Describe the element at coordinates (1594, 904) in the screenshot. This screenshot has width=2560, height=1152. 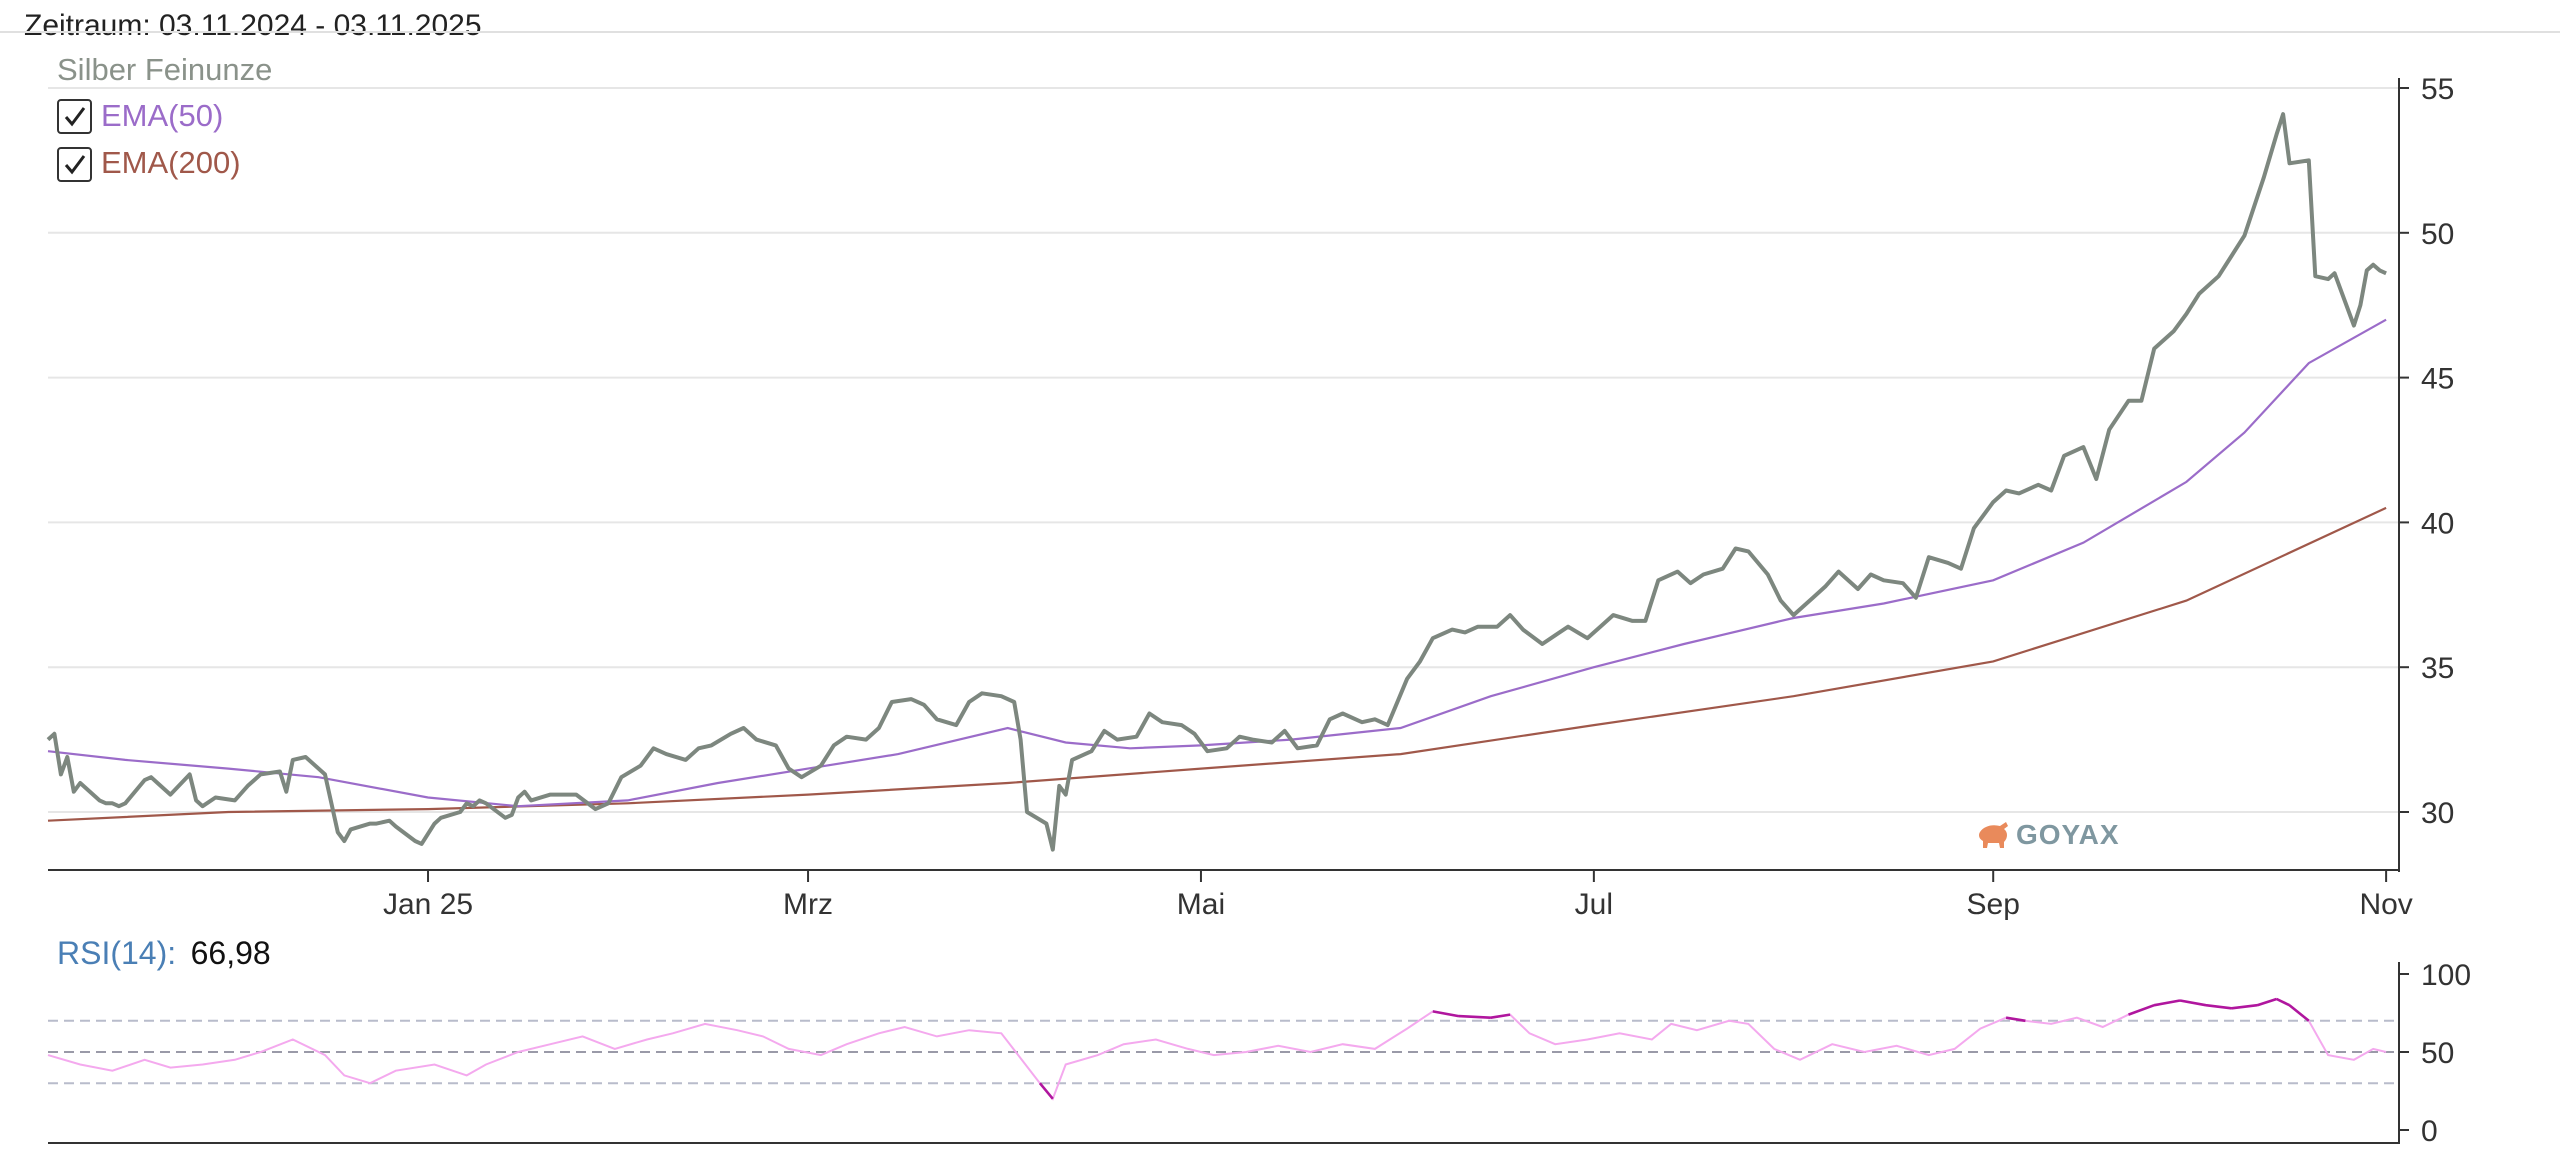
I see `x-tick-label-3: Jul` at that location.